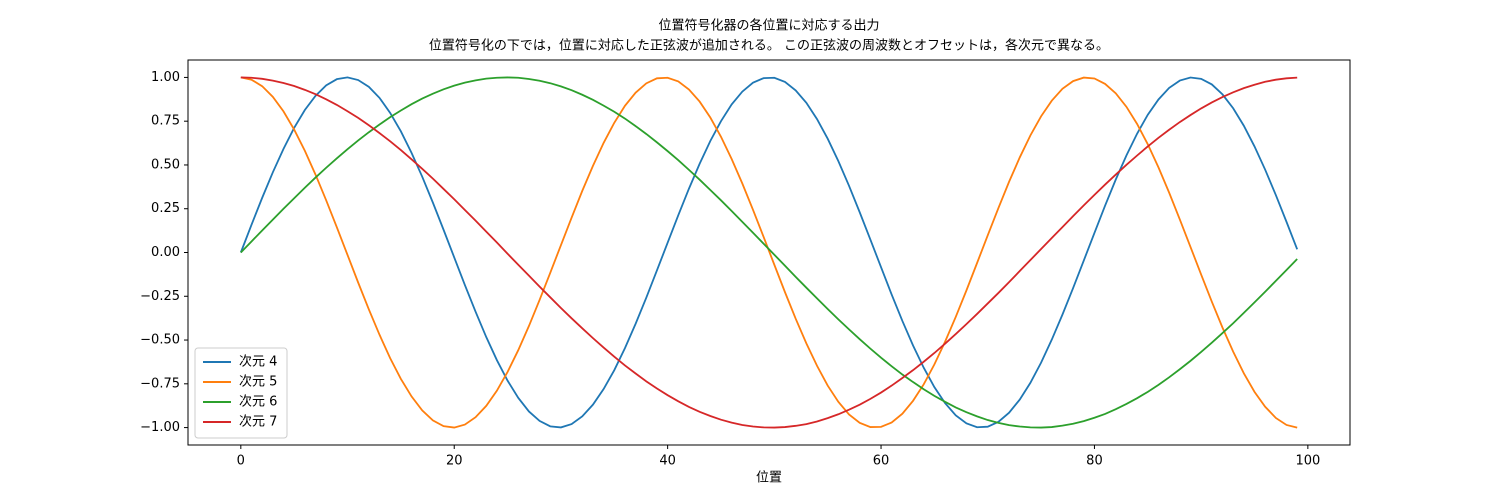 The height and width of the screenshot is (504, 1500). What do you see at coordinates (454, 461) in the screenshot?
I see `x-tick-label: 20` at bounding box center [454, 461].